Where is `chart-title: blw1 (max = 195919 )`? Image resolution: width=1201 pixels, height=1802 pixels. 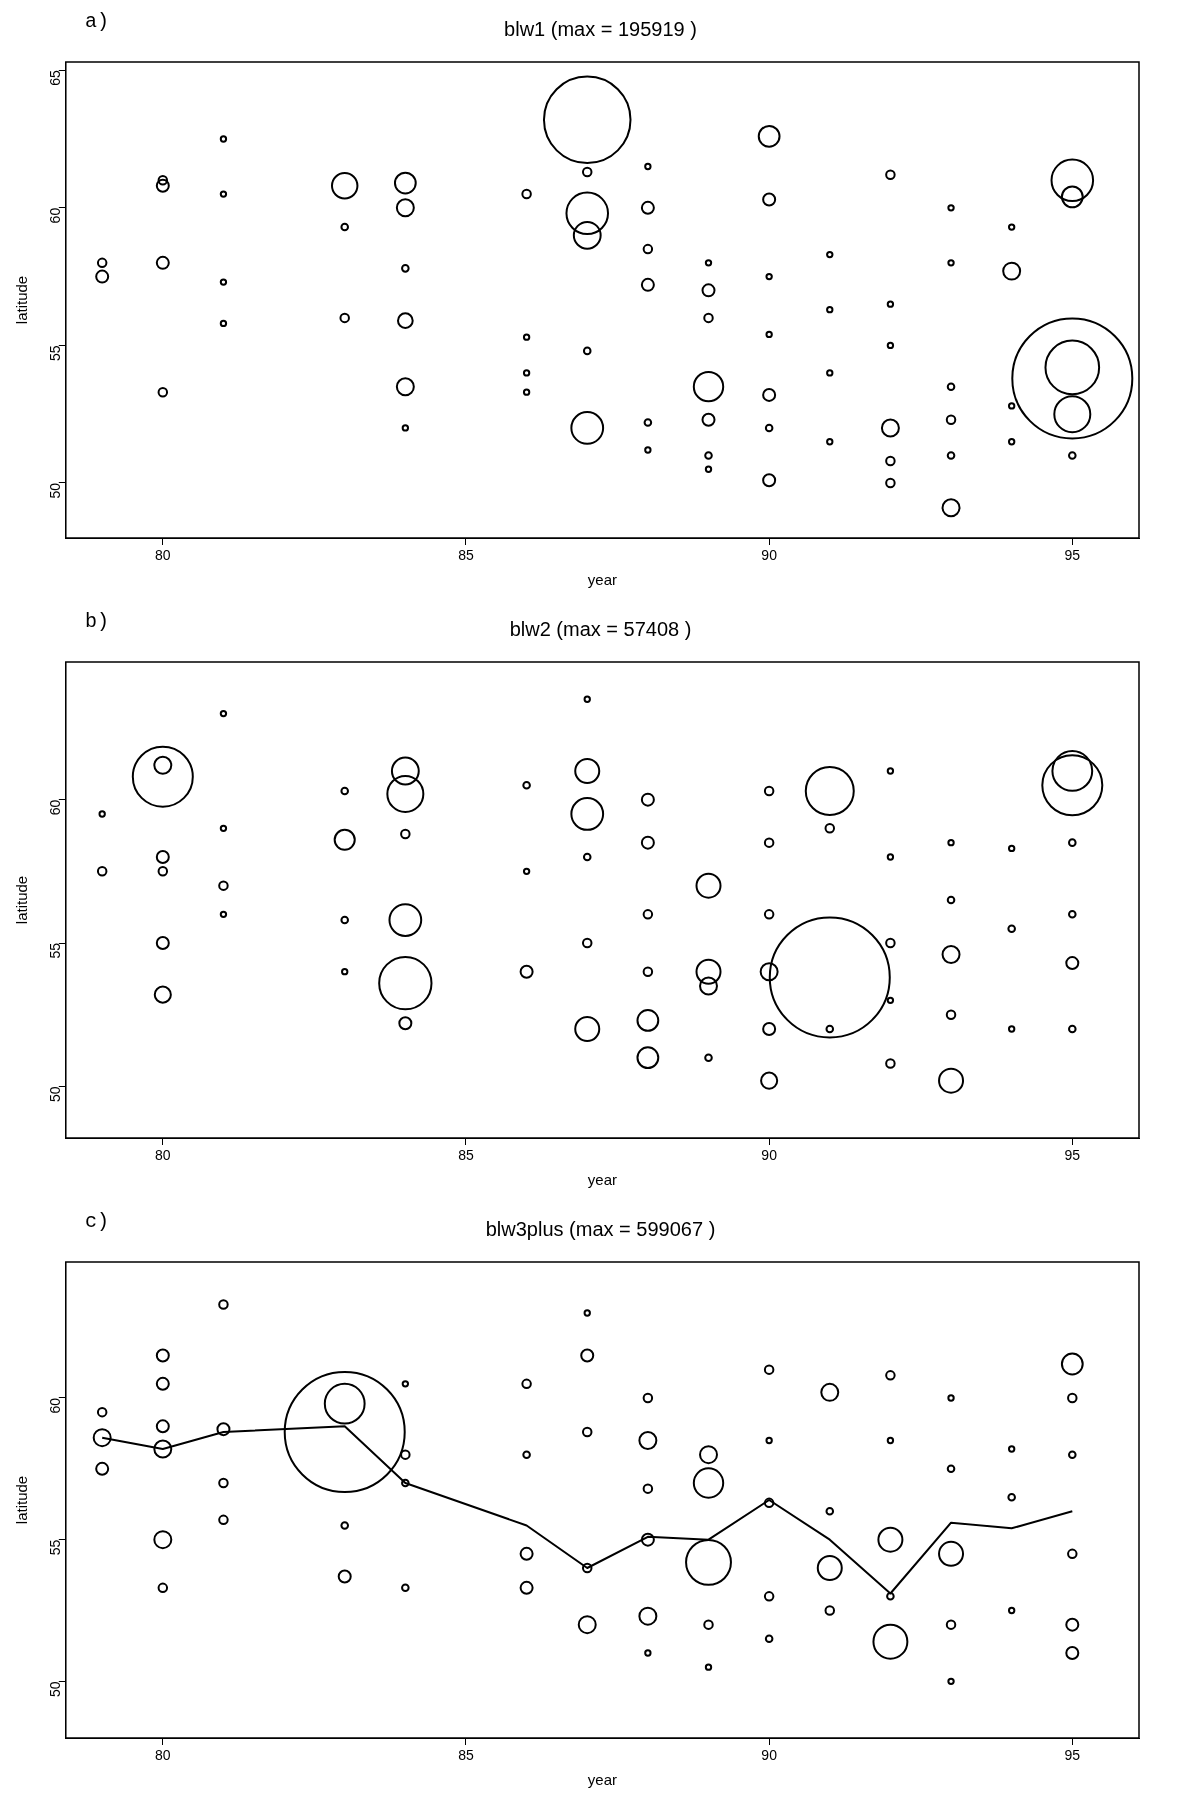
chart-title: blw1 (max = 195919 ) is located at coordinates (600, 28).